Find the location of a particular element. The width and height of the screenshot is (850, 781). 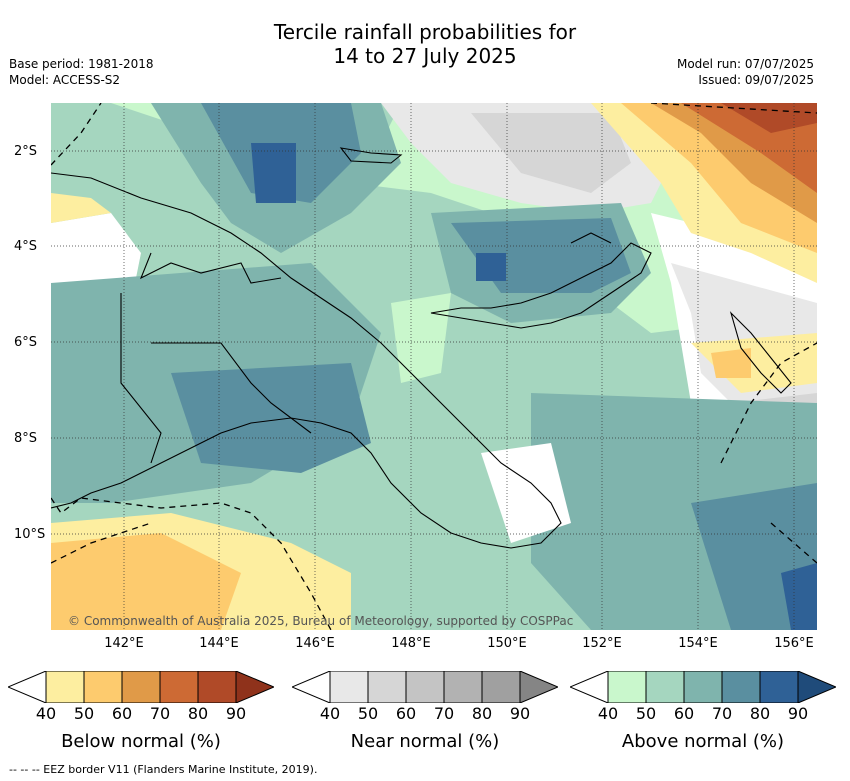

lat-tick: 2°S is located at coordinates (26, 151).